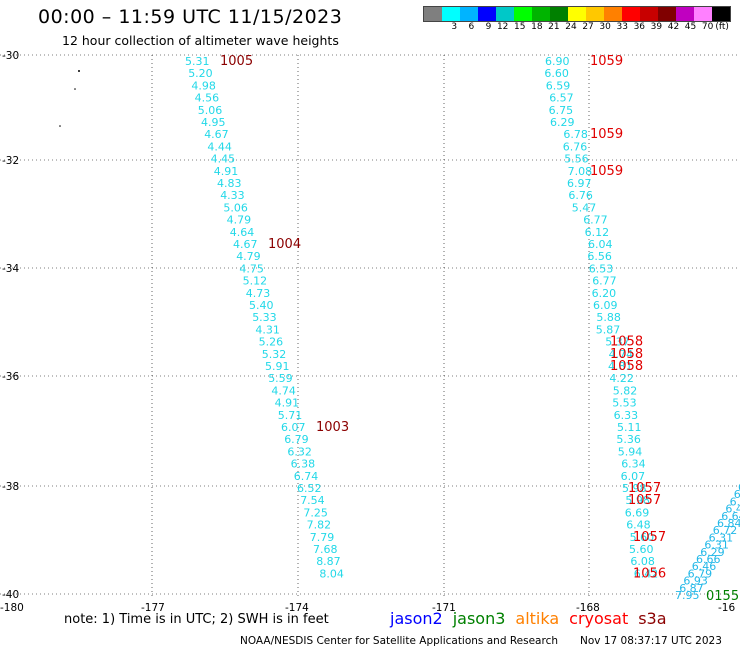 This screenshot has width=740, height=650. What do you see at coordinates (626, 415) in the screenshot?
I see `wave-height-label: 6.33` at bounding box center [626, 415].